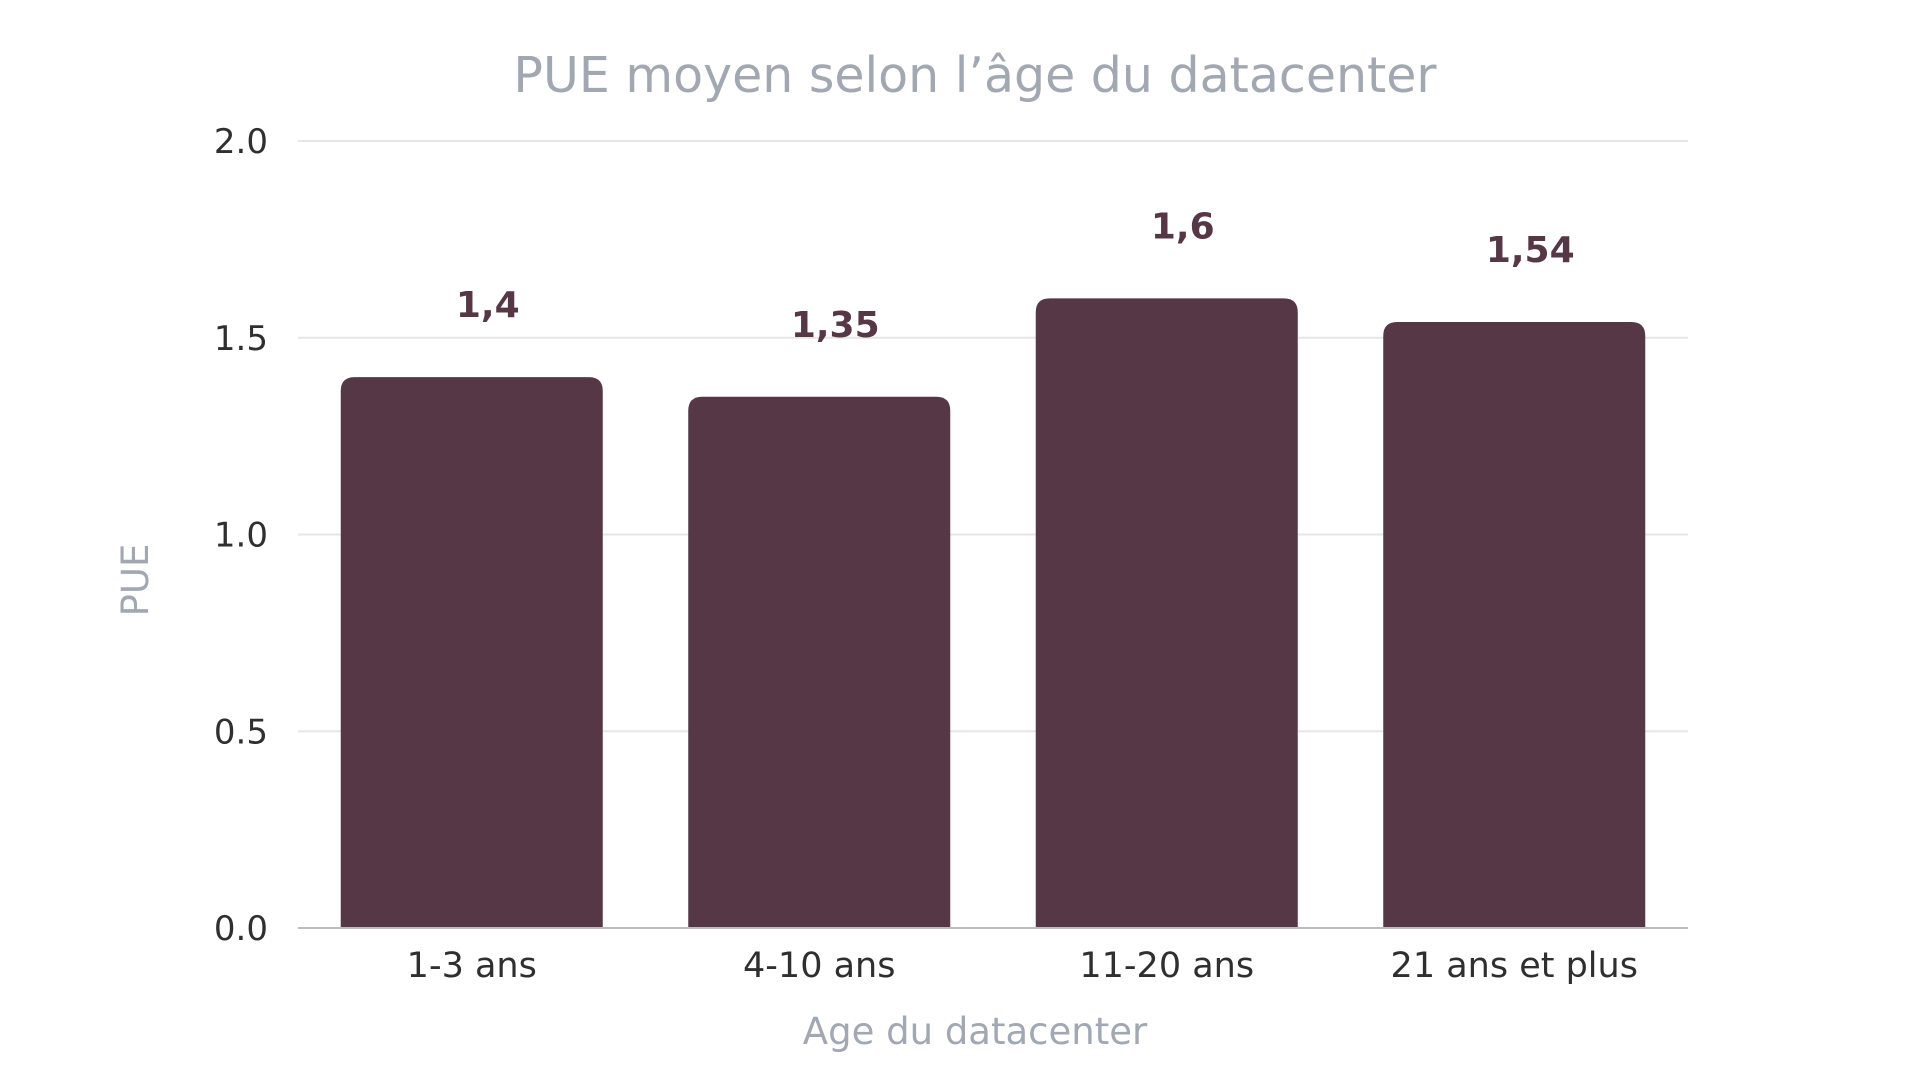 This screenshot has width=1920, height=1080. What do you see at coordinates (241, 929) in the screenshot?
I see `y-tick-label: 0.0` at bounding box center [241, 929].